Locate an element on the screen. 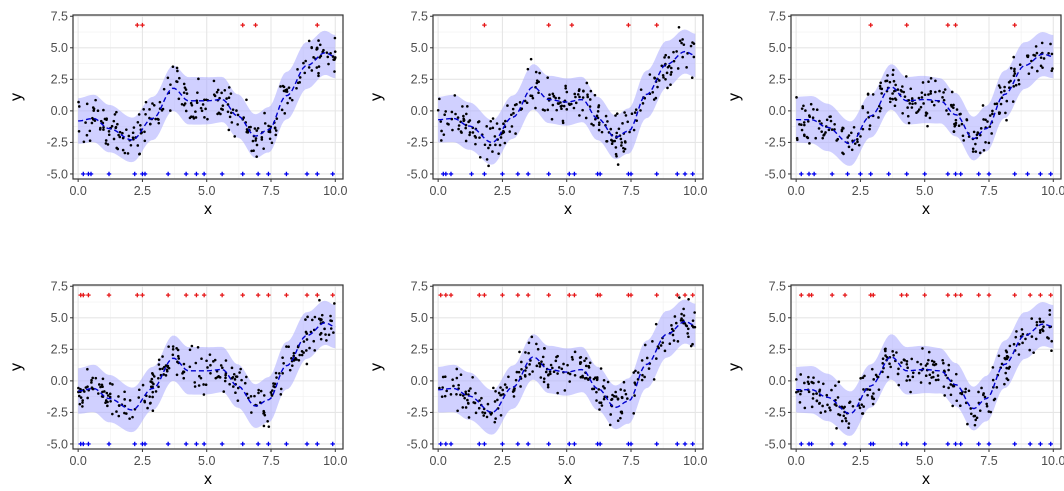 The image size is (1064, 491). chart-panel-6: -5.0 -2.5 0.0 2.5 5.0 7.5 0.0 2.5 5.0 7.5 10.0 x y is located at coordinates (895, 384).